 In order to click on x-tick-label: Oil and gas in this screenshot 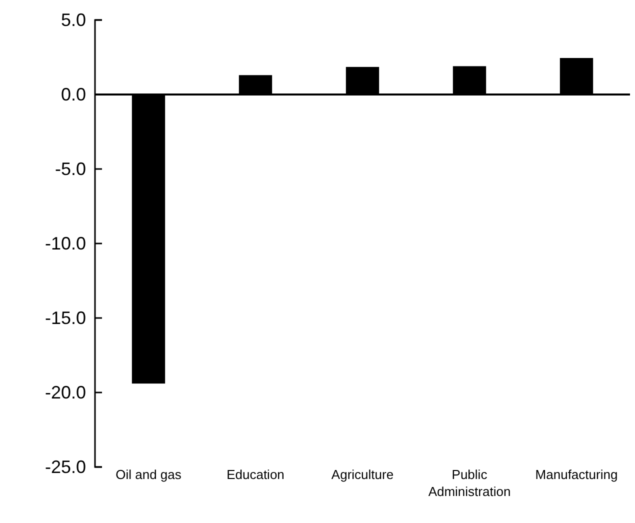, I will do `click(149, 474)`.